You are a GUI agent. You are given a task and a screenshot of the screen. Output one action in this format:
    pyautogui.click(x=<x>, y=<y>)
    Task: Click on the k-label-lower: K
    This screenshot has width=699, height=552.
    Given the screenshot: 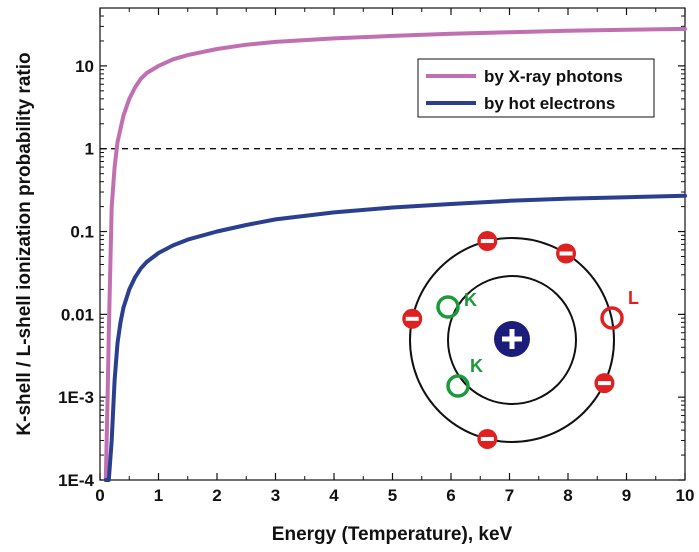 What is the action you would take?
    pyautogui.click(x=476, y=366)
    